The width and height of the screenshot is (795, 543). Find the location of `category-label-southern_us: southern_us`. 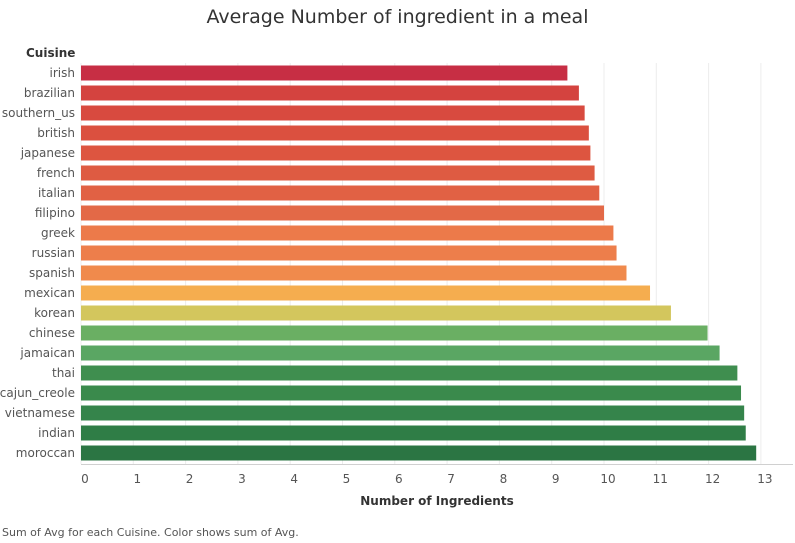

category-label-southern_us: southern_us is located at coordinates (38, 113).